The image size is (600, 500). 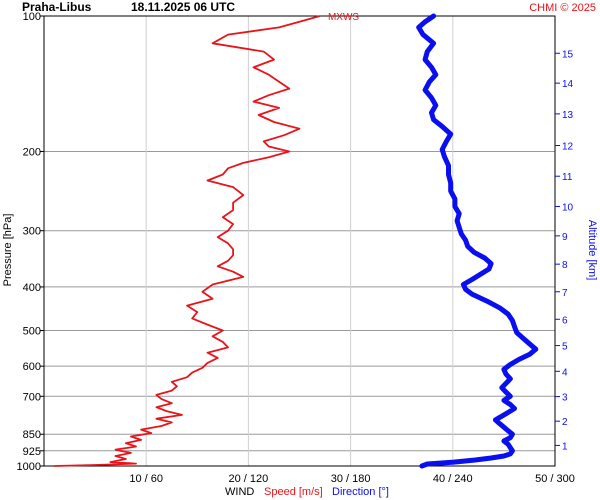 What do you see at coordinates (567, 177) in the screenshot?
I see `altitude-tick-label-11: 11` at bounding box center [567, 177].